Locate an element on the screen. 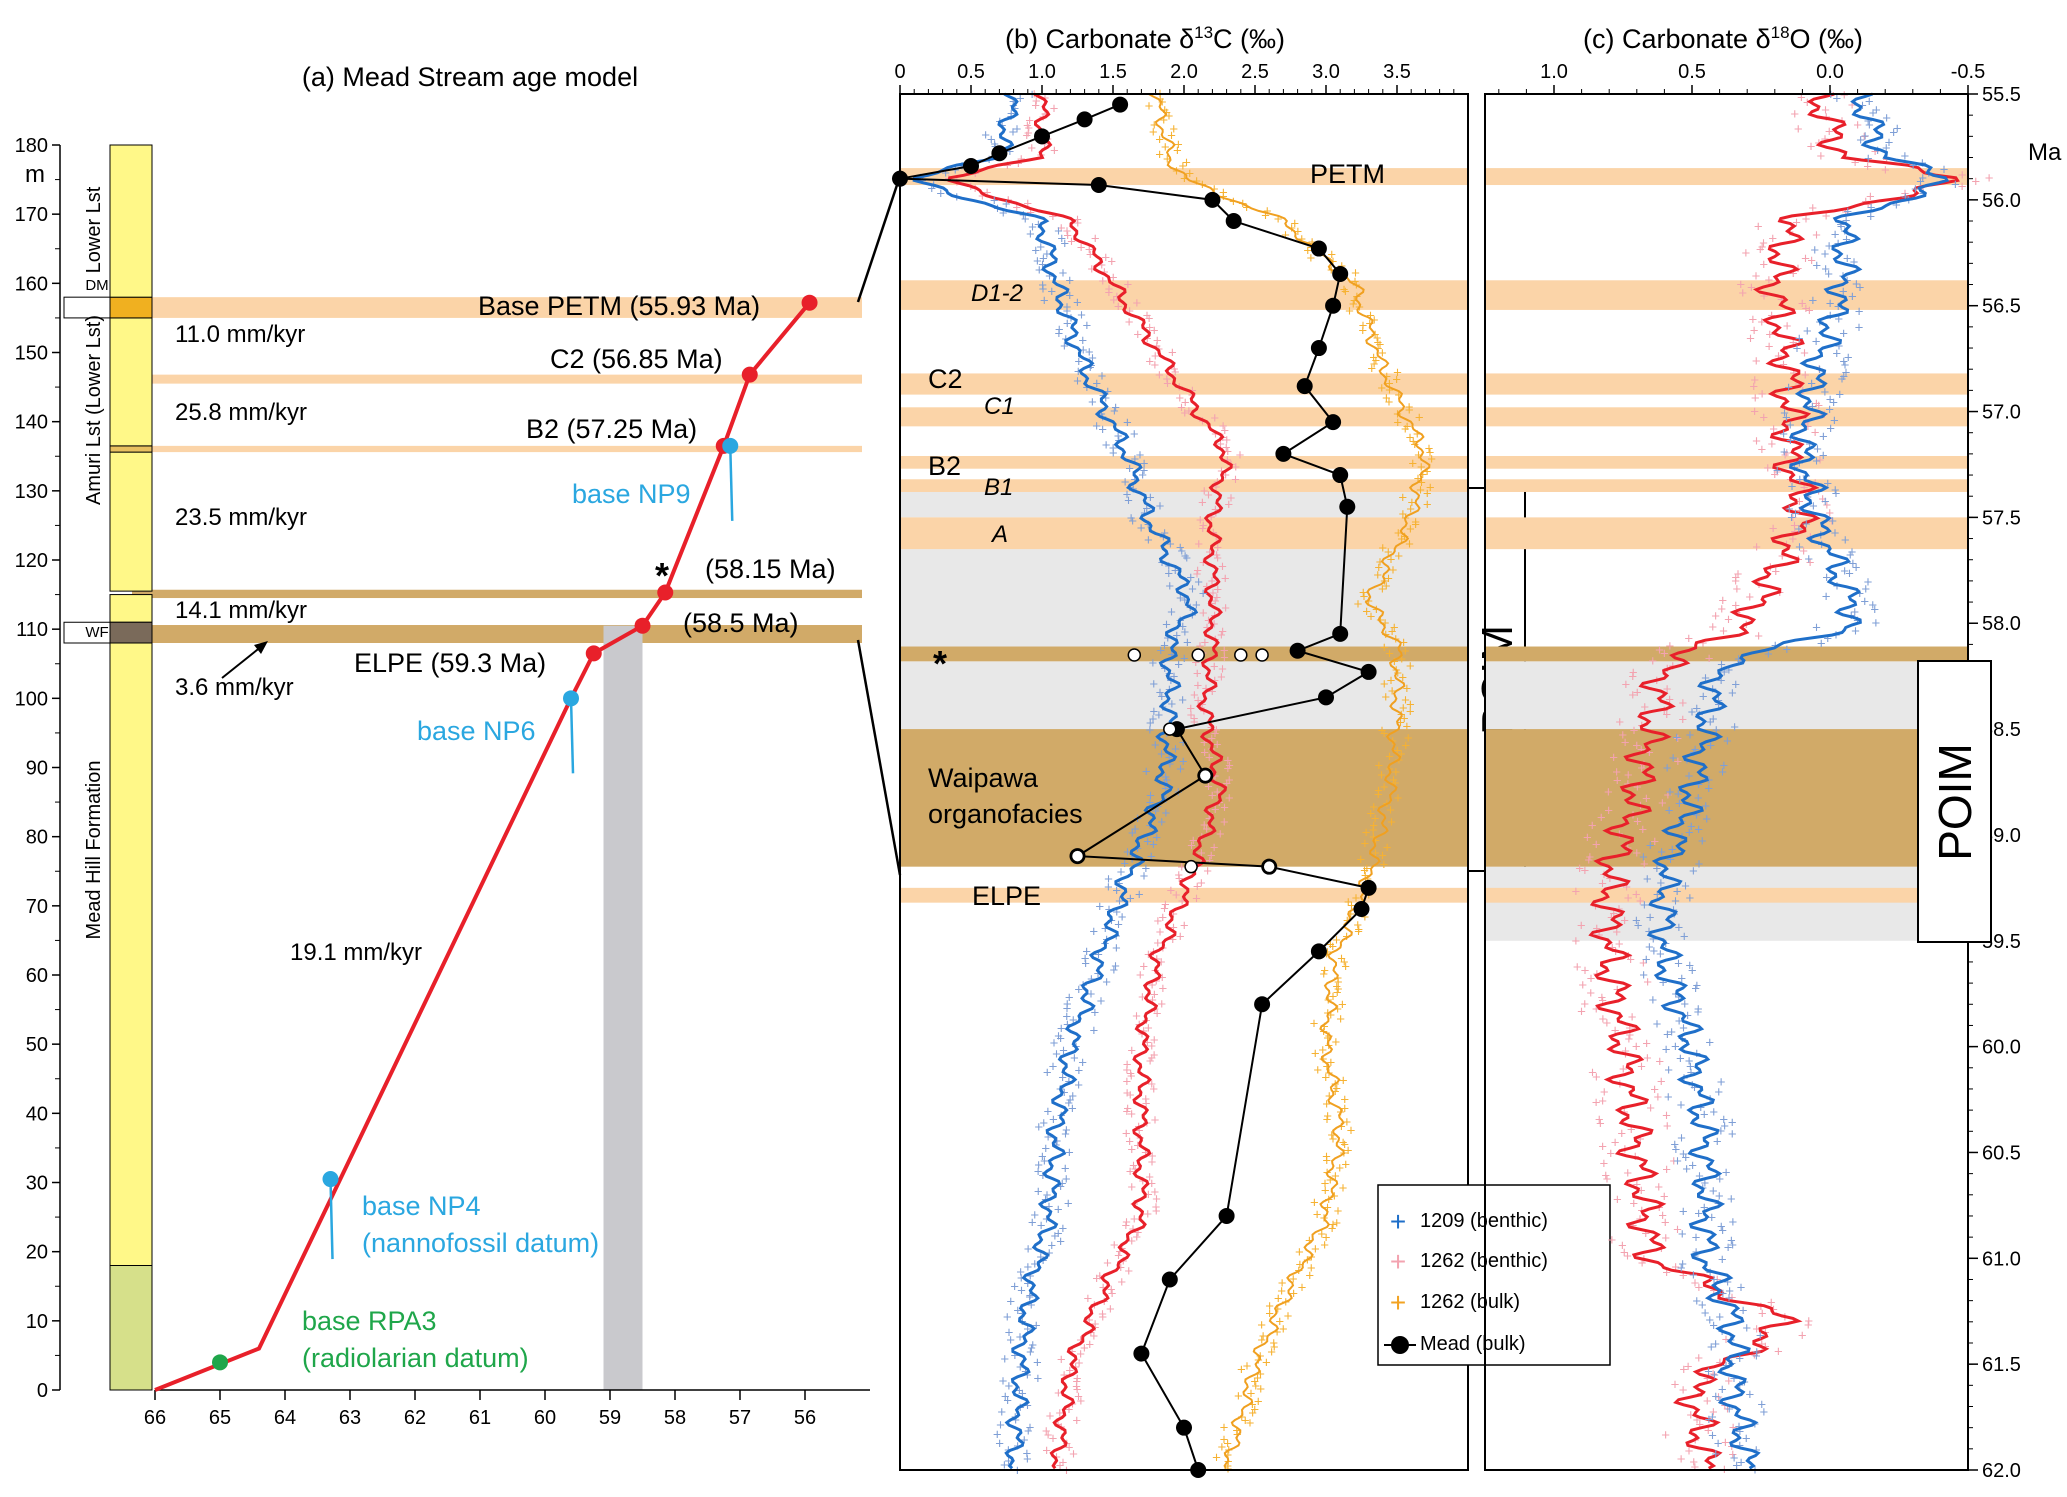 The height and width of the screenshot is (1497, 2067). x-tick-label: 3.5 is located at coordinates (1397, 72).